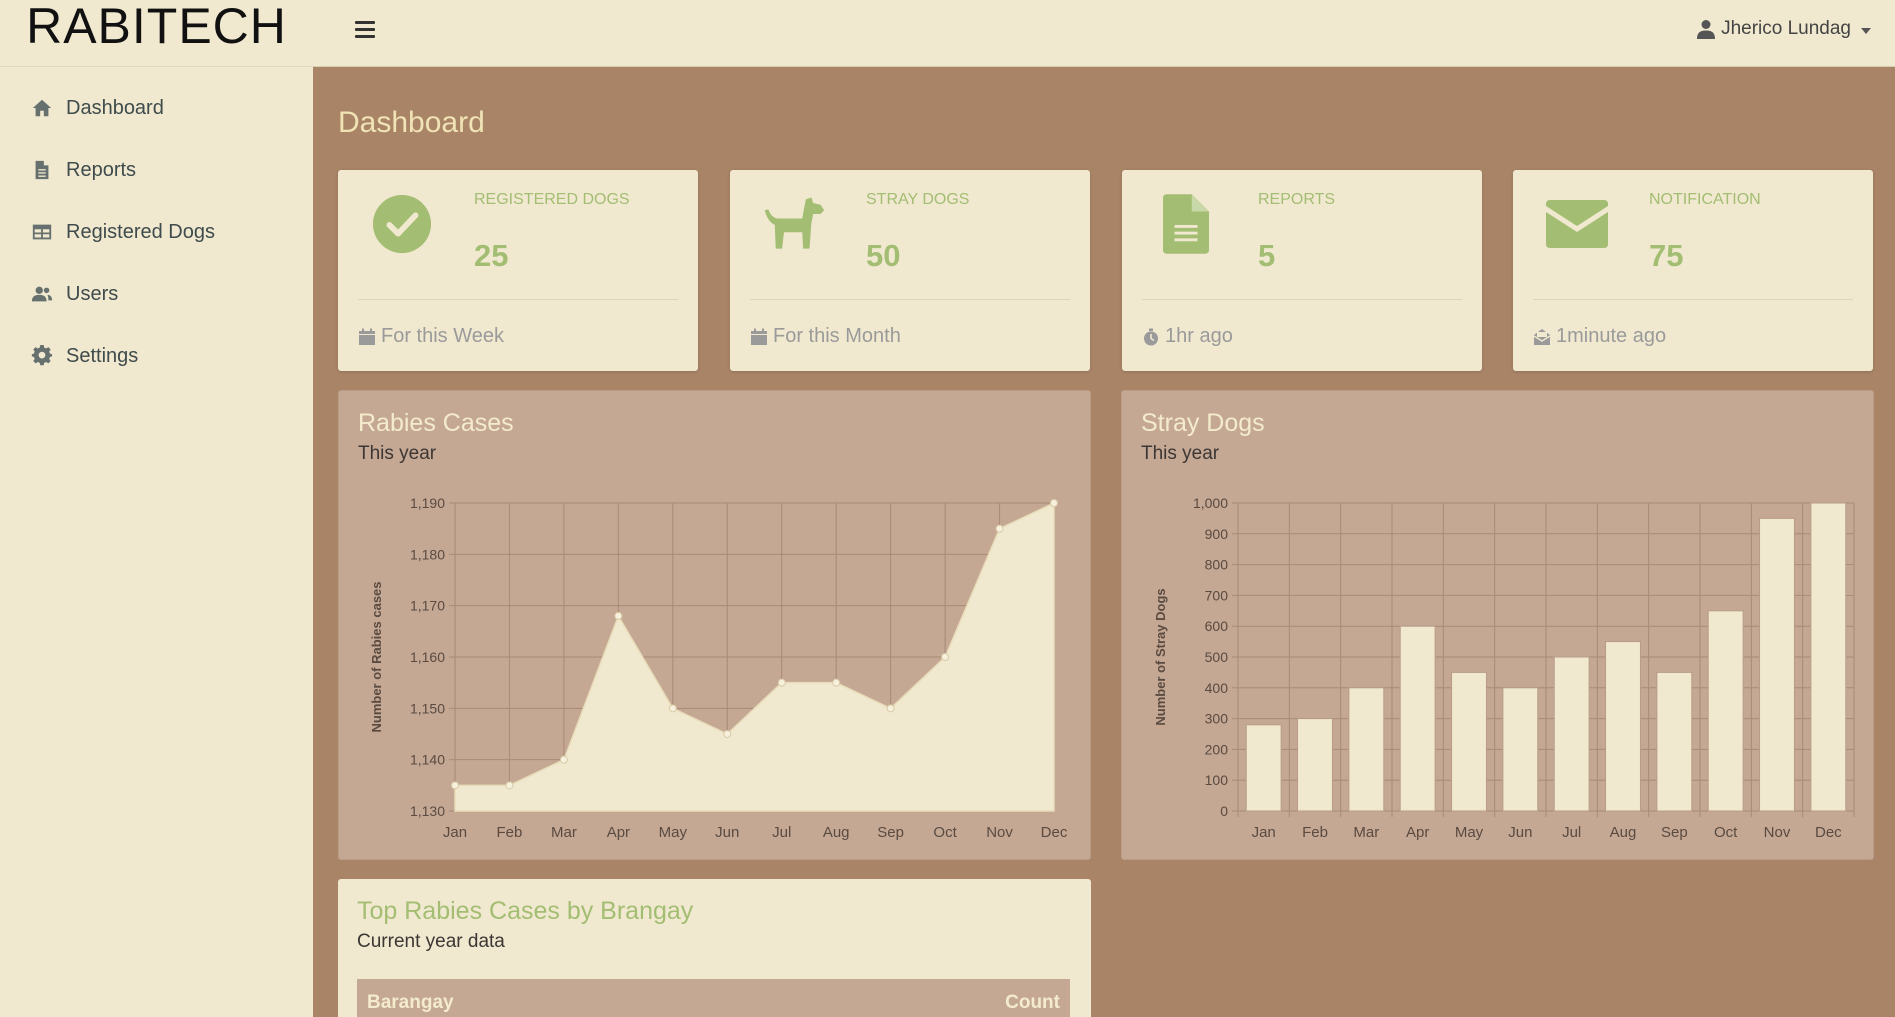  Describe the element at coordinates (156, 27) in the screenshot. I see `brand-name: RABITECH` at that location.